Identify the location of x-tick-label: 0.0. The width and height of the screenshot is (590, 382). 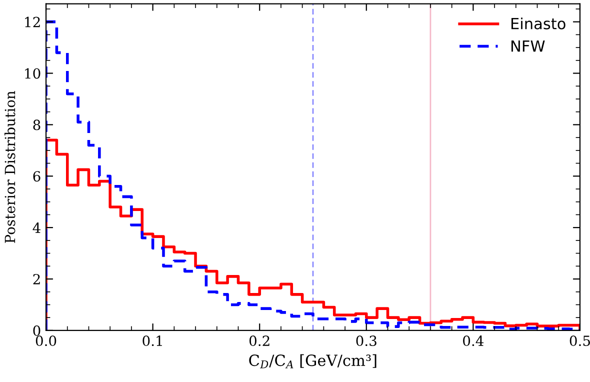
(46, 341).